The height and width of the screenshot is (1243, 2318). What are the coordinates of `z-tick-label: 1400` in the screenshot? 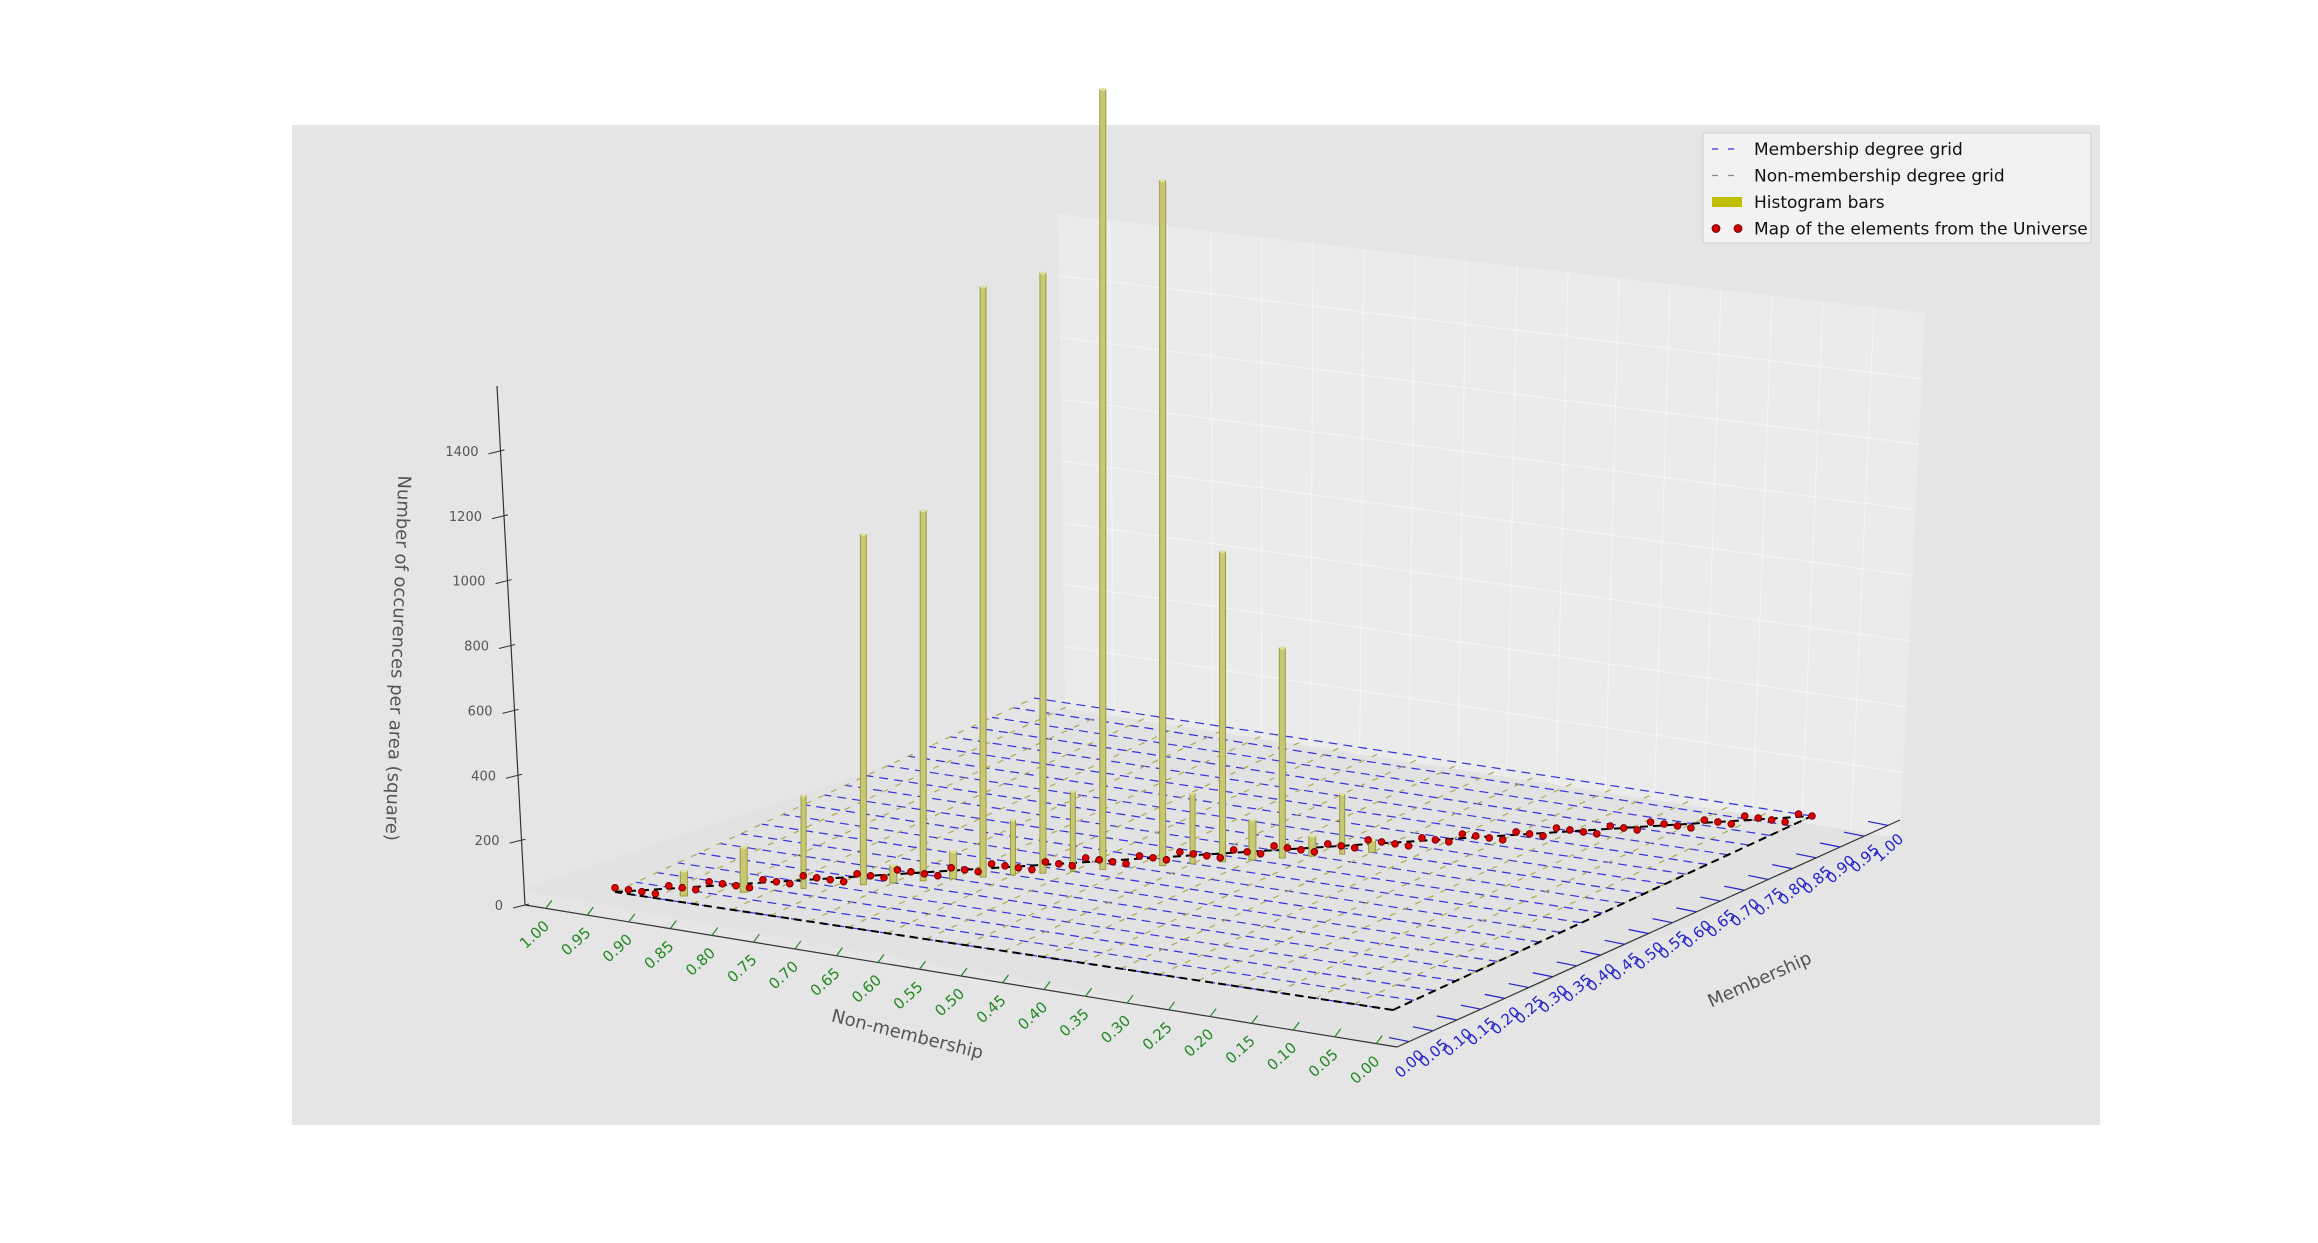 It's located at (461, 452).